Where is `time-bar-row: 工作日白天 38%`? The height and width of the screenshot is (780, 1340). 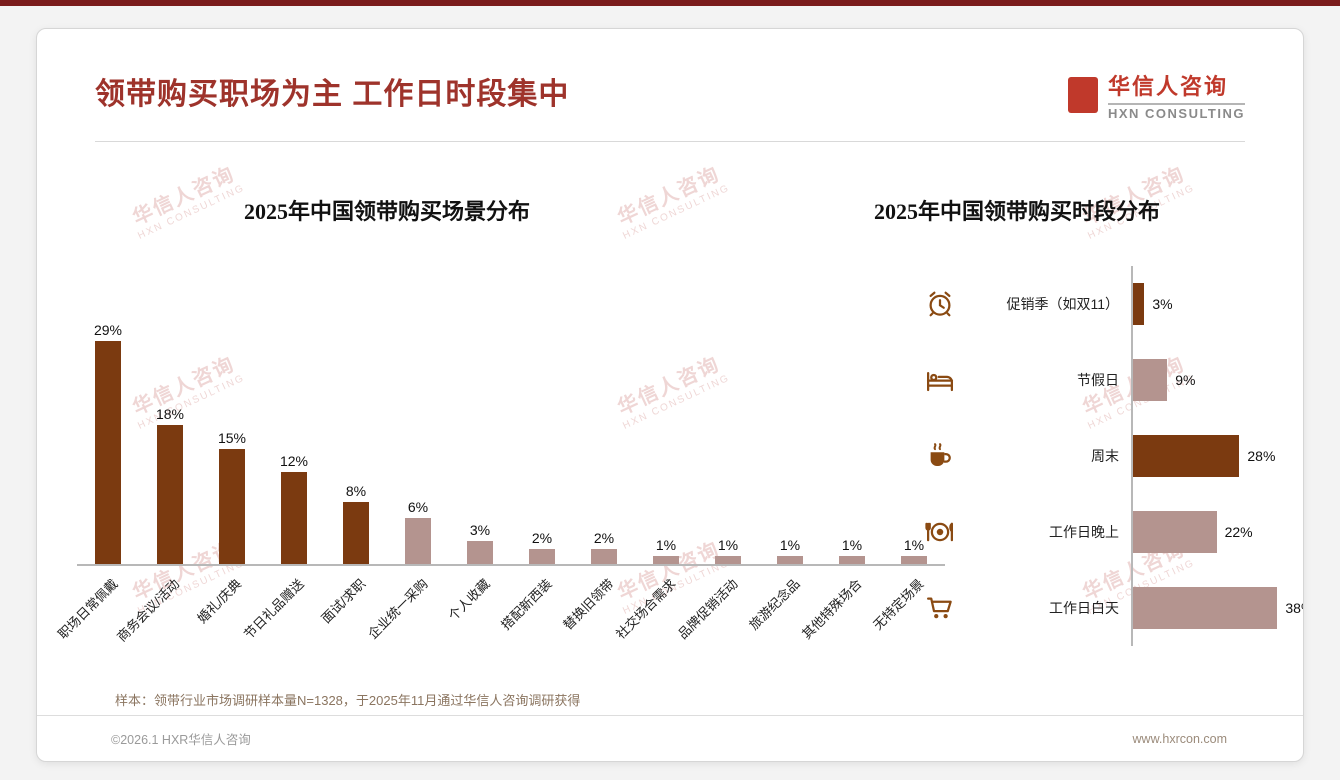 time-bar-row: 工作日白天 38% is located at coordinates (1114, 608).